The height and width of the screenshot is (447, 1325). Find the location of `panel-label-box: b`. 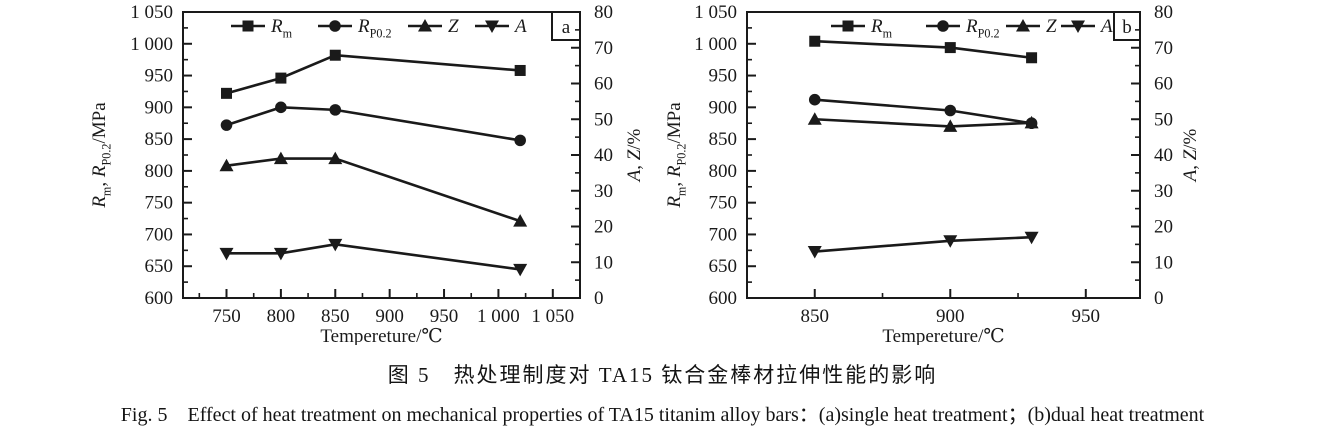

panel-label-box: b is located at coordinates (1127, 26).